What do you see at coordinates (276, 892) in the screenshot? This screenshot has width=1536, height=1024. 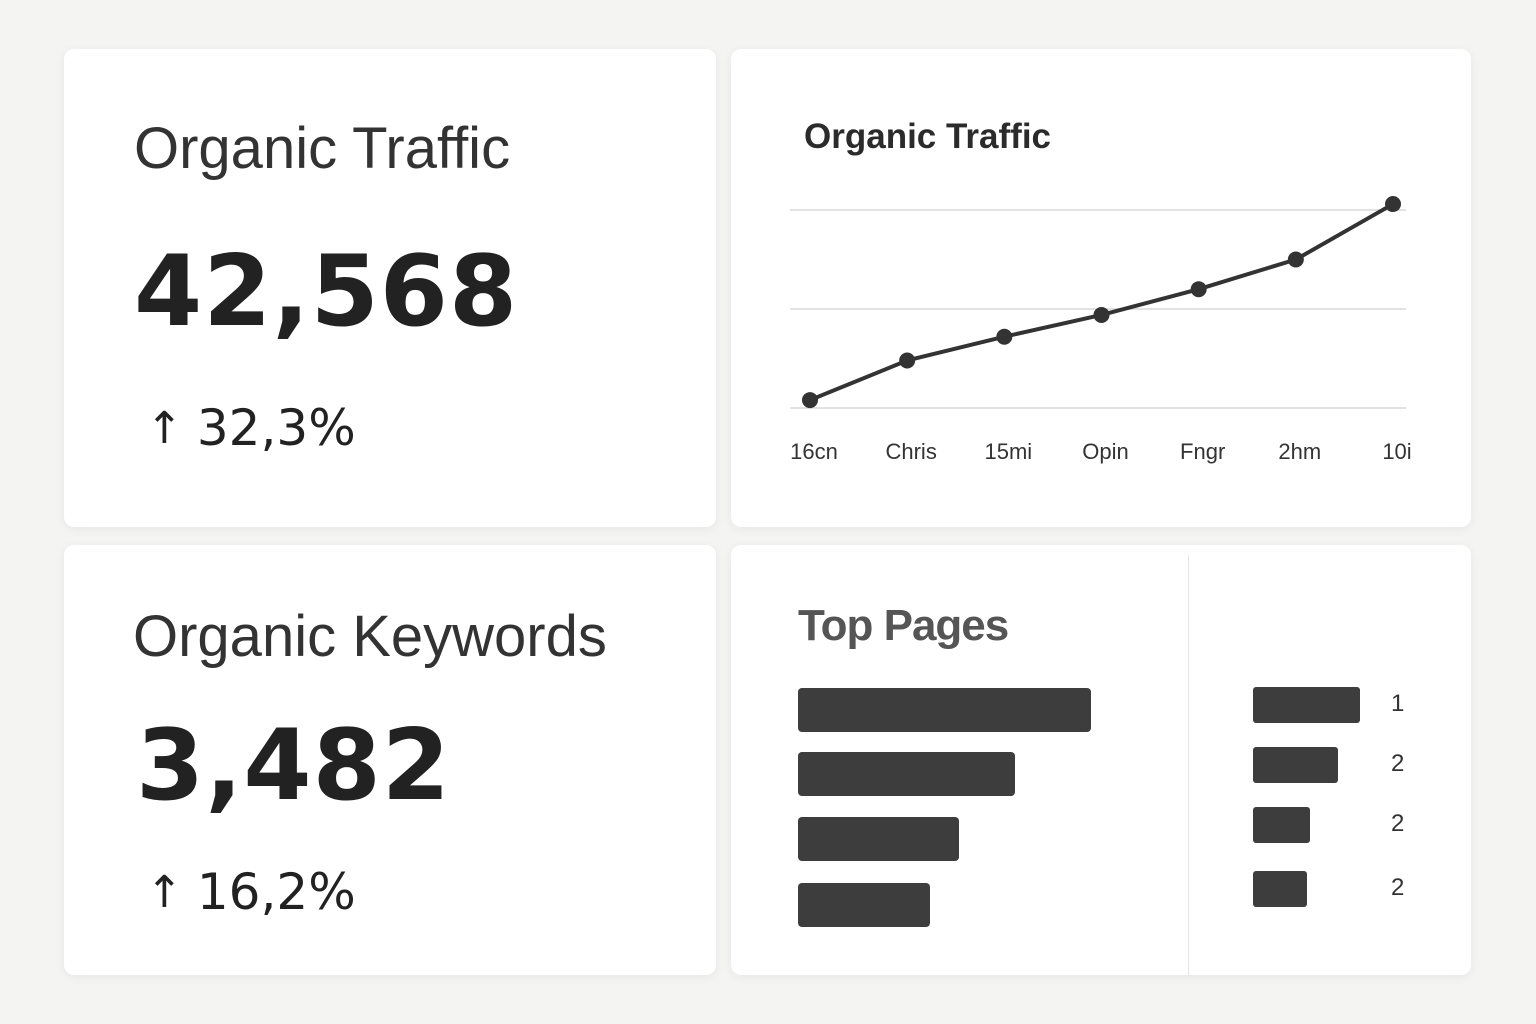 I see `change-value: 16,2%` at bounding box center [276, 892].